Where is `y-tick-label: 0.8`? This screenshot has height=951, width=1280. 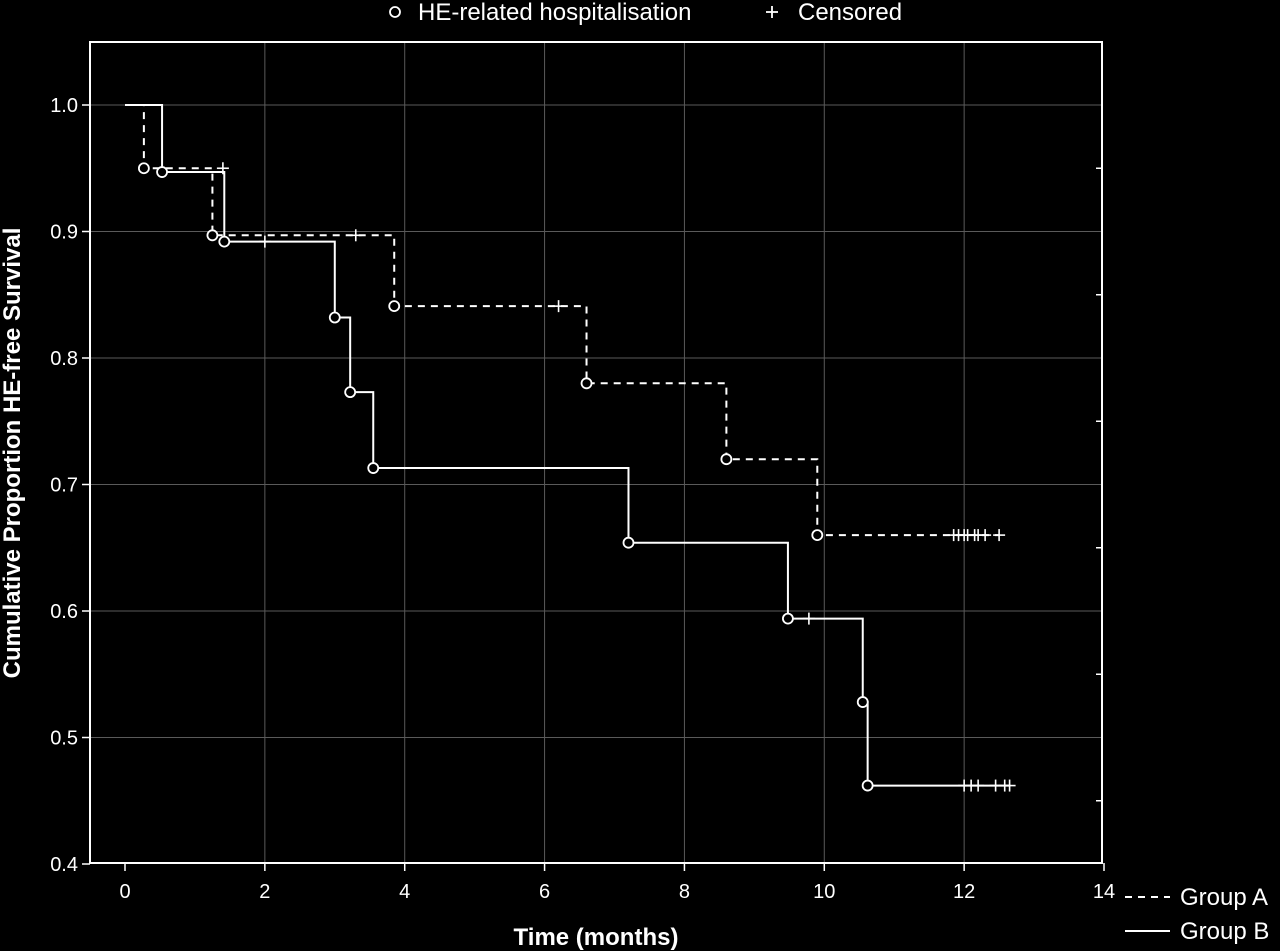
y-tick-label: 0.8 is located at coordinates (64, 359).